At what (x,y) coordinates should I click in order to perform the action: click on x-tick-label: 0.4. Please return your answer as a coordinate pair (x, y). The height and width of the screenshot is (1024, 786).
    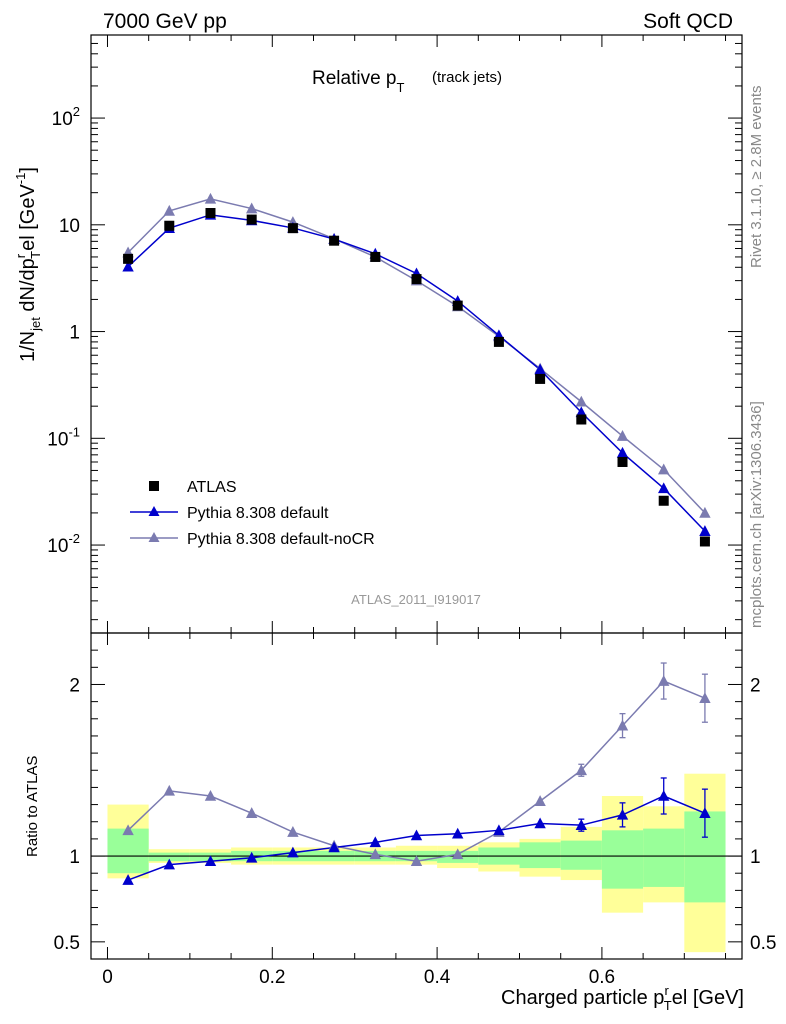
    Looking at the image, I should click on (437, 977).